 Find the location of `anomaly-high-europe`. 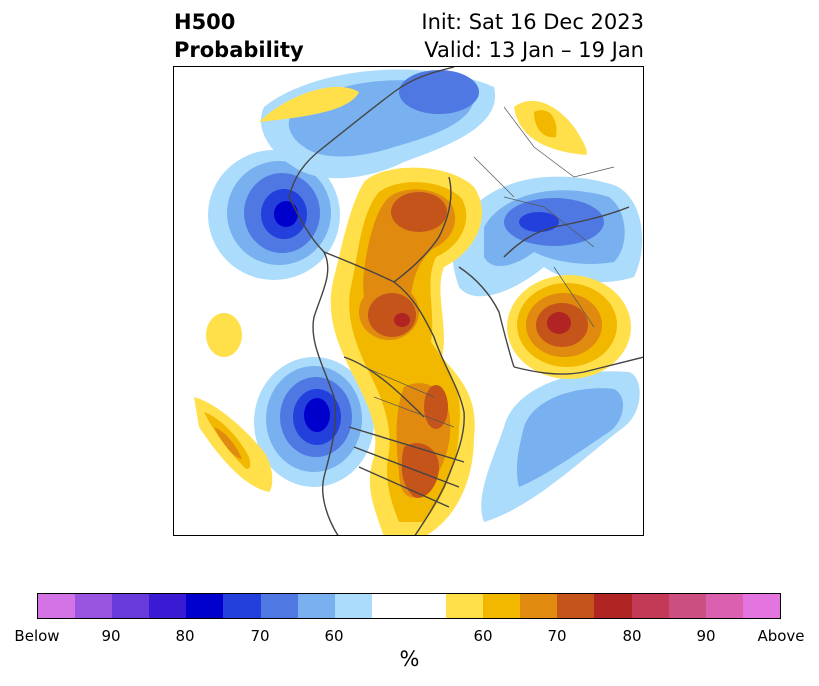

anomaly-high-europe is located at coordinates (569, 327).